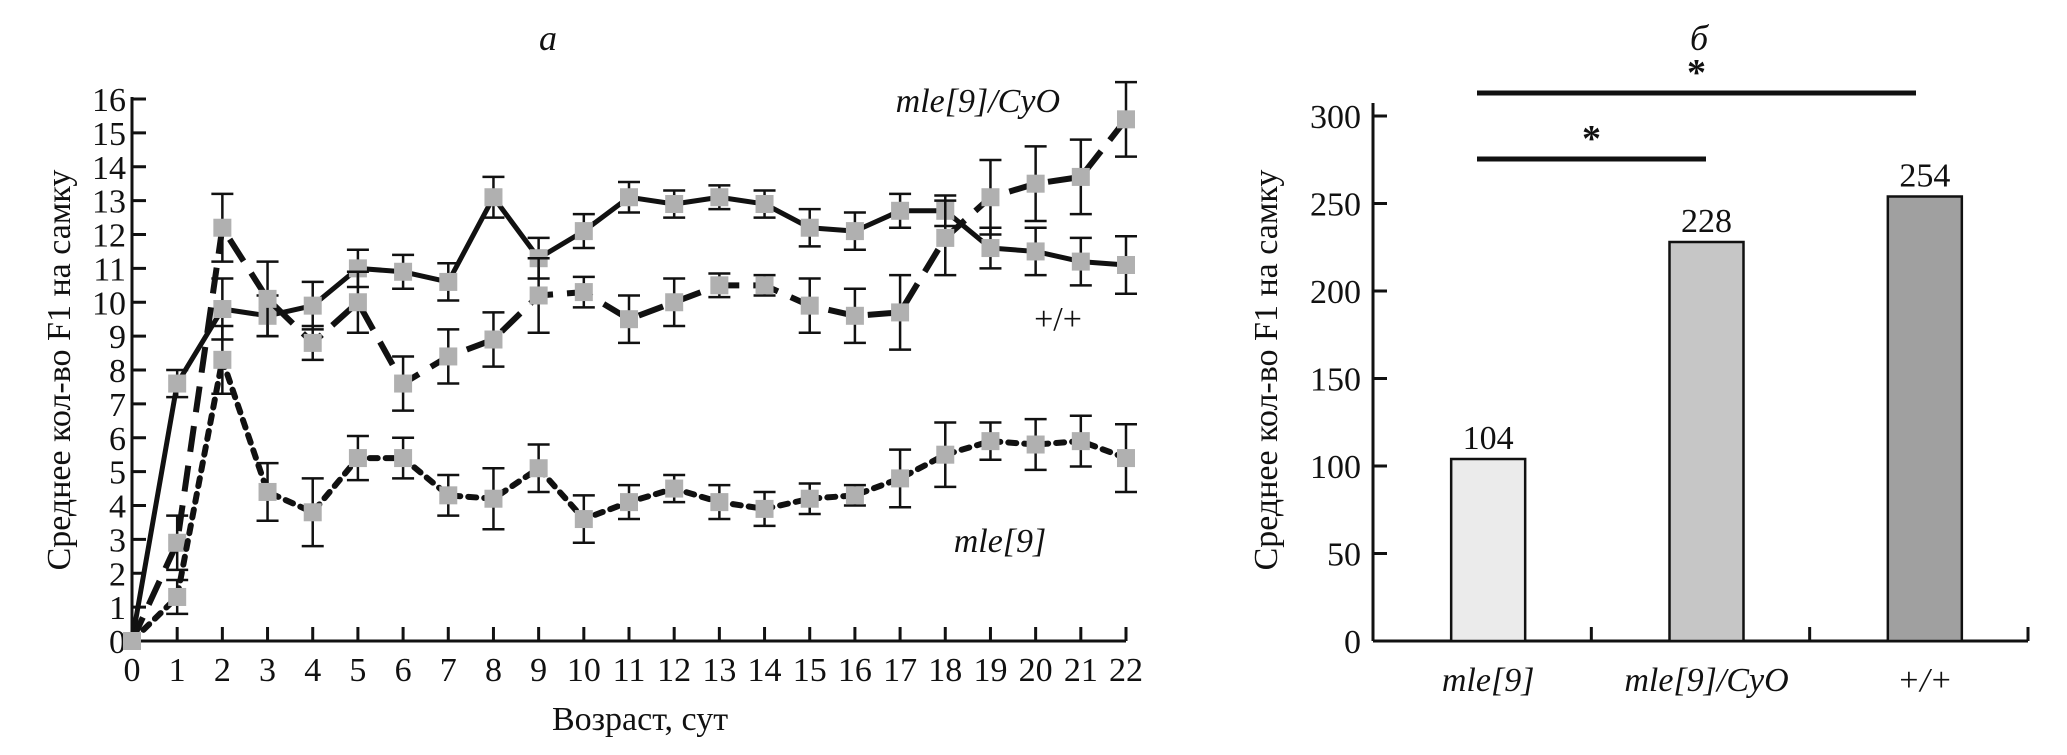 The width and height of the screenshot is (2067, 755). I want to click on y-tick-label: 10, so click(109, 303).